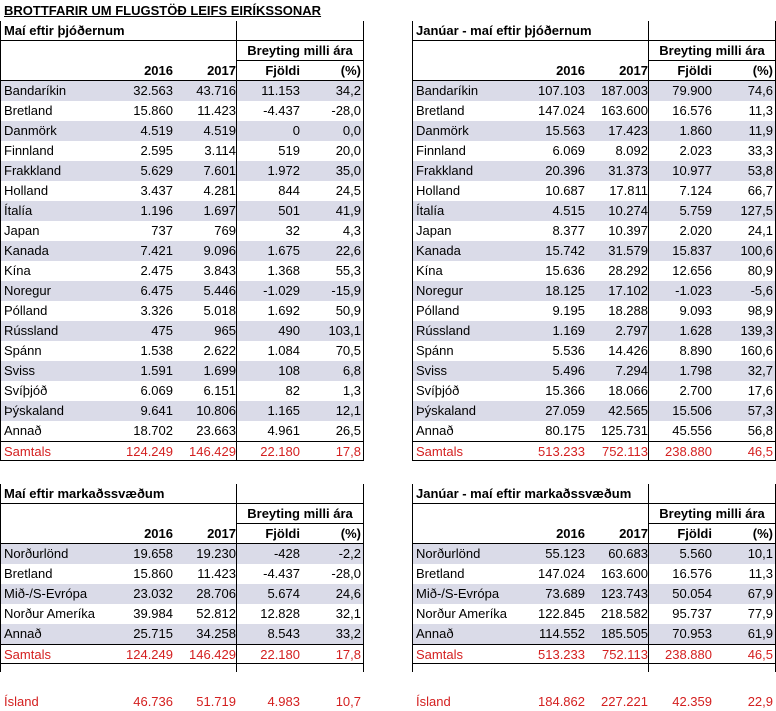 The width and height of the screenshot is (776, 711). What do you see at coordinates (182, 291) in the screenshot?
I see `table-row: Noregur 6.475 5.446 -1.029 -15,9` at bounding box center [182, 291].